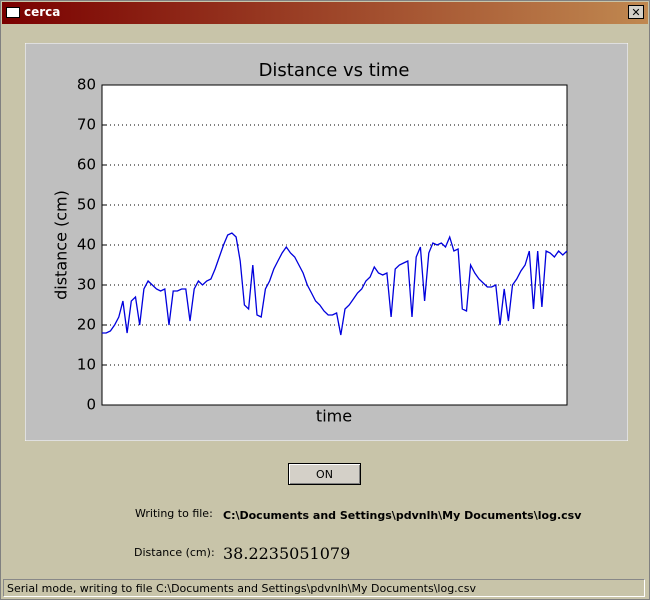  What do you see at coordinates (86, 125) in the screenshot?
I see `y-tick-label: 70` at bounding box center [86, 125].